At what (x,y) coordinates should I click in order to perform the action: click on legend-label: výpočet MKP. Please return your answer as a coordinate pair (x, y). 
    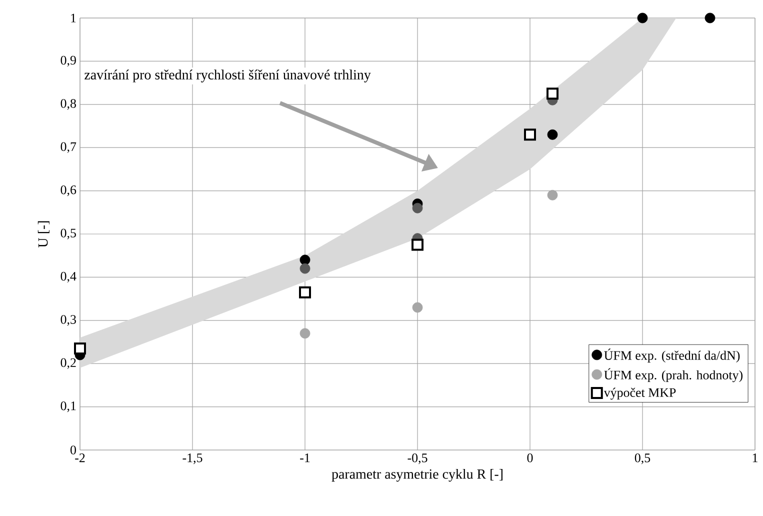
    Looking at the image, I should click on (640, 394).